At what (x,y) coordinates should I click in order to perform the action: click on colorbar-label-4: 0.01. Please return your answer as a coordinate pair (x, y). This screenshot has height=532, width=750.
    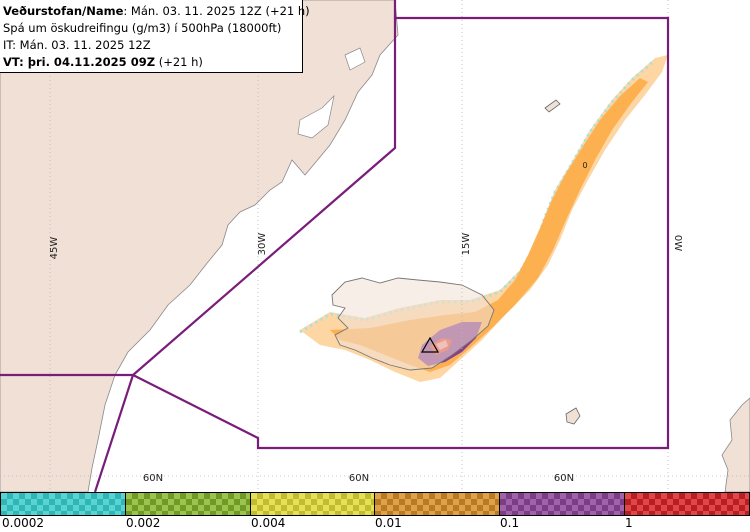
    Looking at the image, I should click on (388, 523).